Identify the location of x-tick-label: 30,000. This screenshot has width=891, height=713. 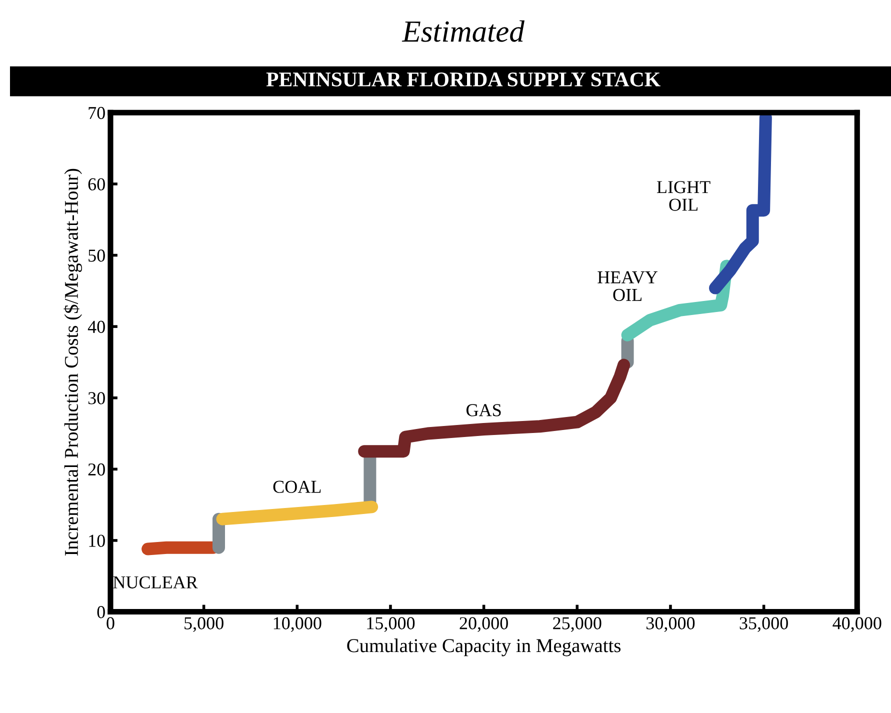
(670, 624).